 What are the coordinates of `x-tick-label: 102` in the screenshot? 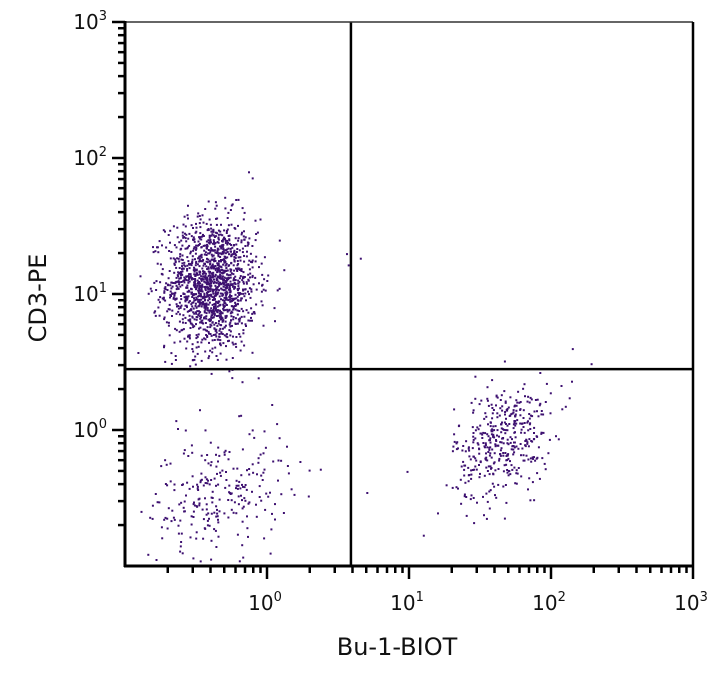 It's located at (549, 602).